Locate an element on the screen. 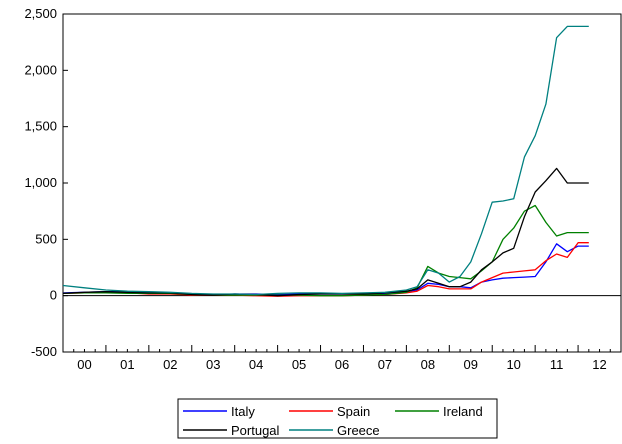 The width and height of the screenshot is (622, 444). x-tick-label: 09 is located at coordinates (471, 364).